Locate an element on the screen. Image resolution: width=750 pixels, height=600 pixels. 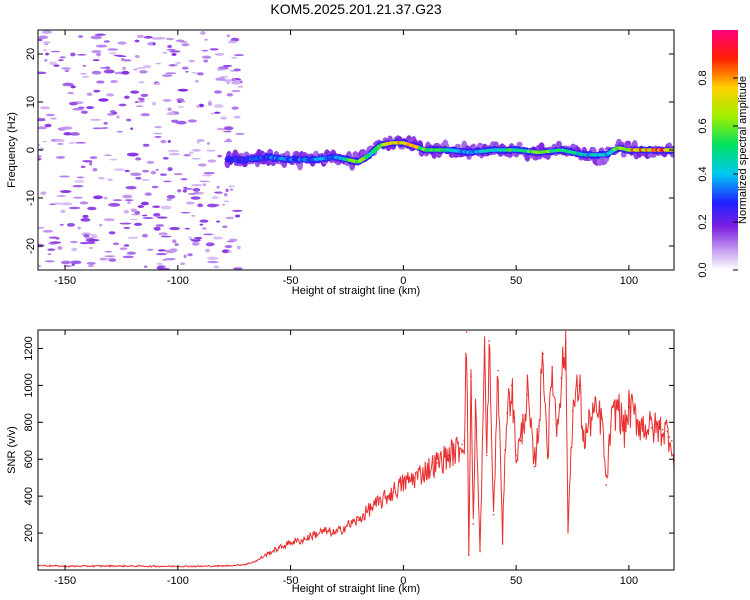
snr-ytick-label: 200 is located at coordinates (29, 533).